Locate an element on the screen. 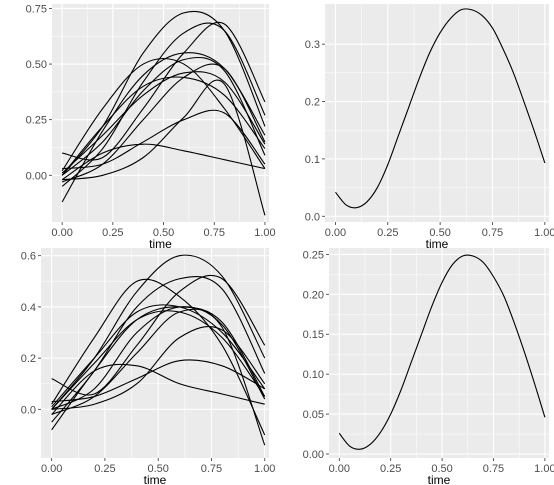  y-tick-label: 0.75 is located at coordinates (36, 9).